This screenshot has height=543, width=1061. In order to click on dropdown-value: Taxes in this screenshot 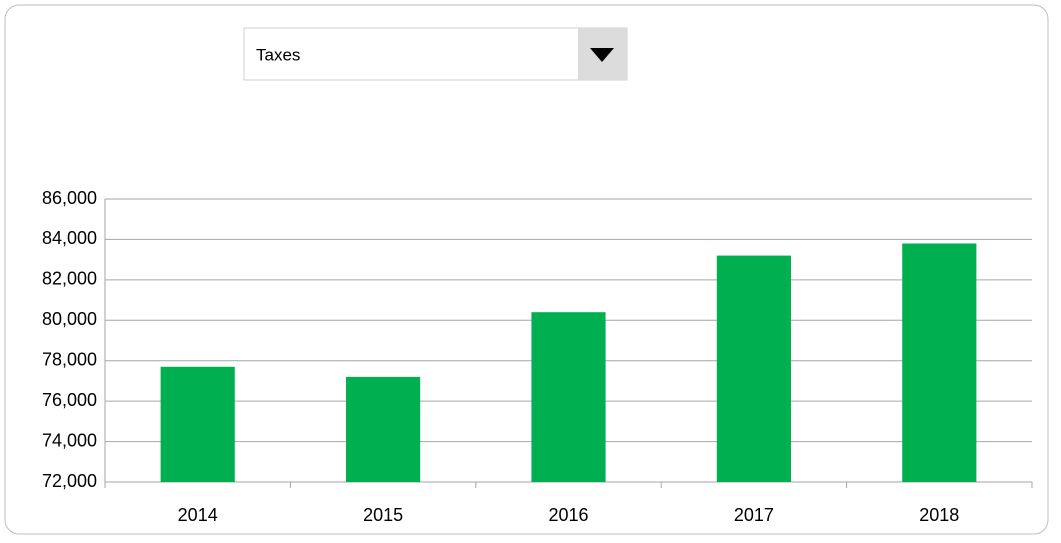, I will do `click(278, 54)`.